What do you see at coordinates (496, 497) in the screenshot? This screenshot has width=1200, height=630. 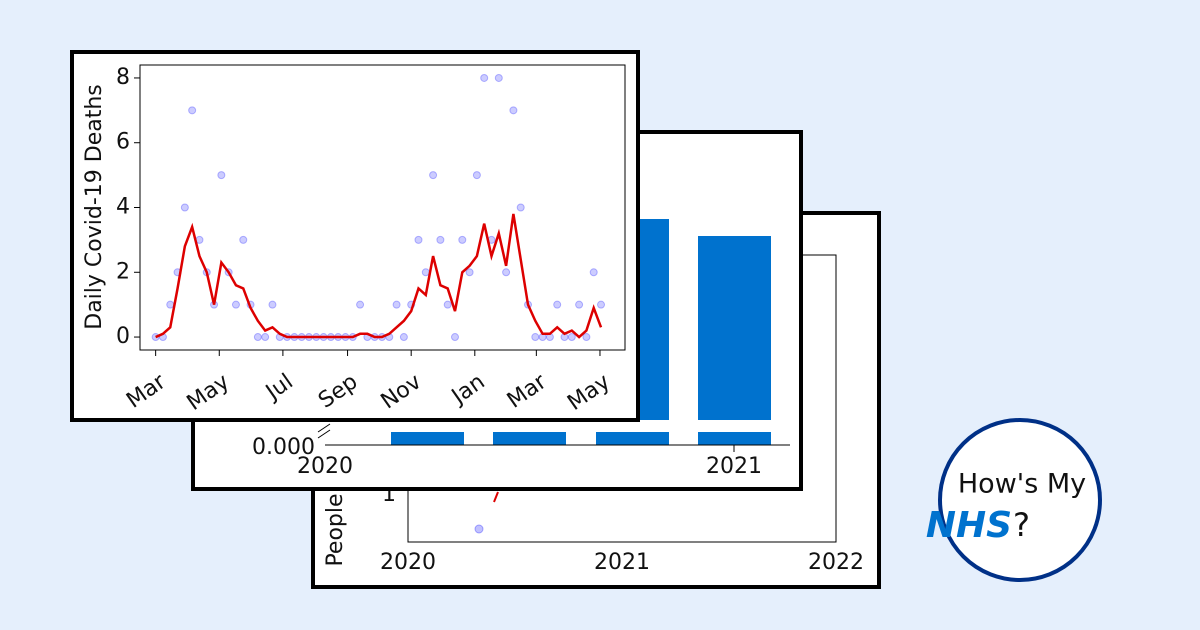 I see `line-fragment` at bounding box center [496, 497].